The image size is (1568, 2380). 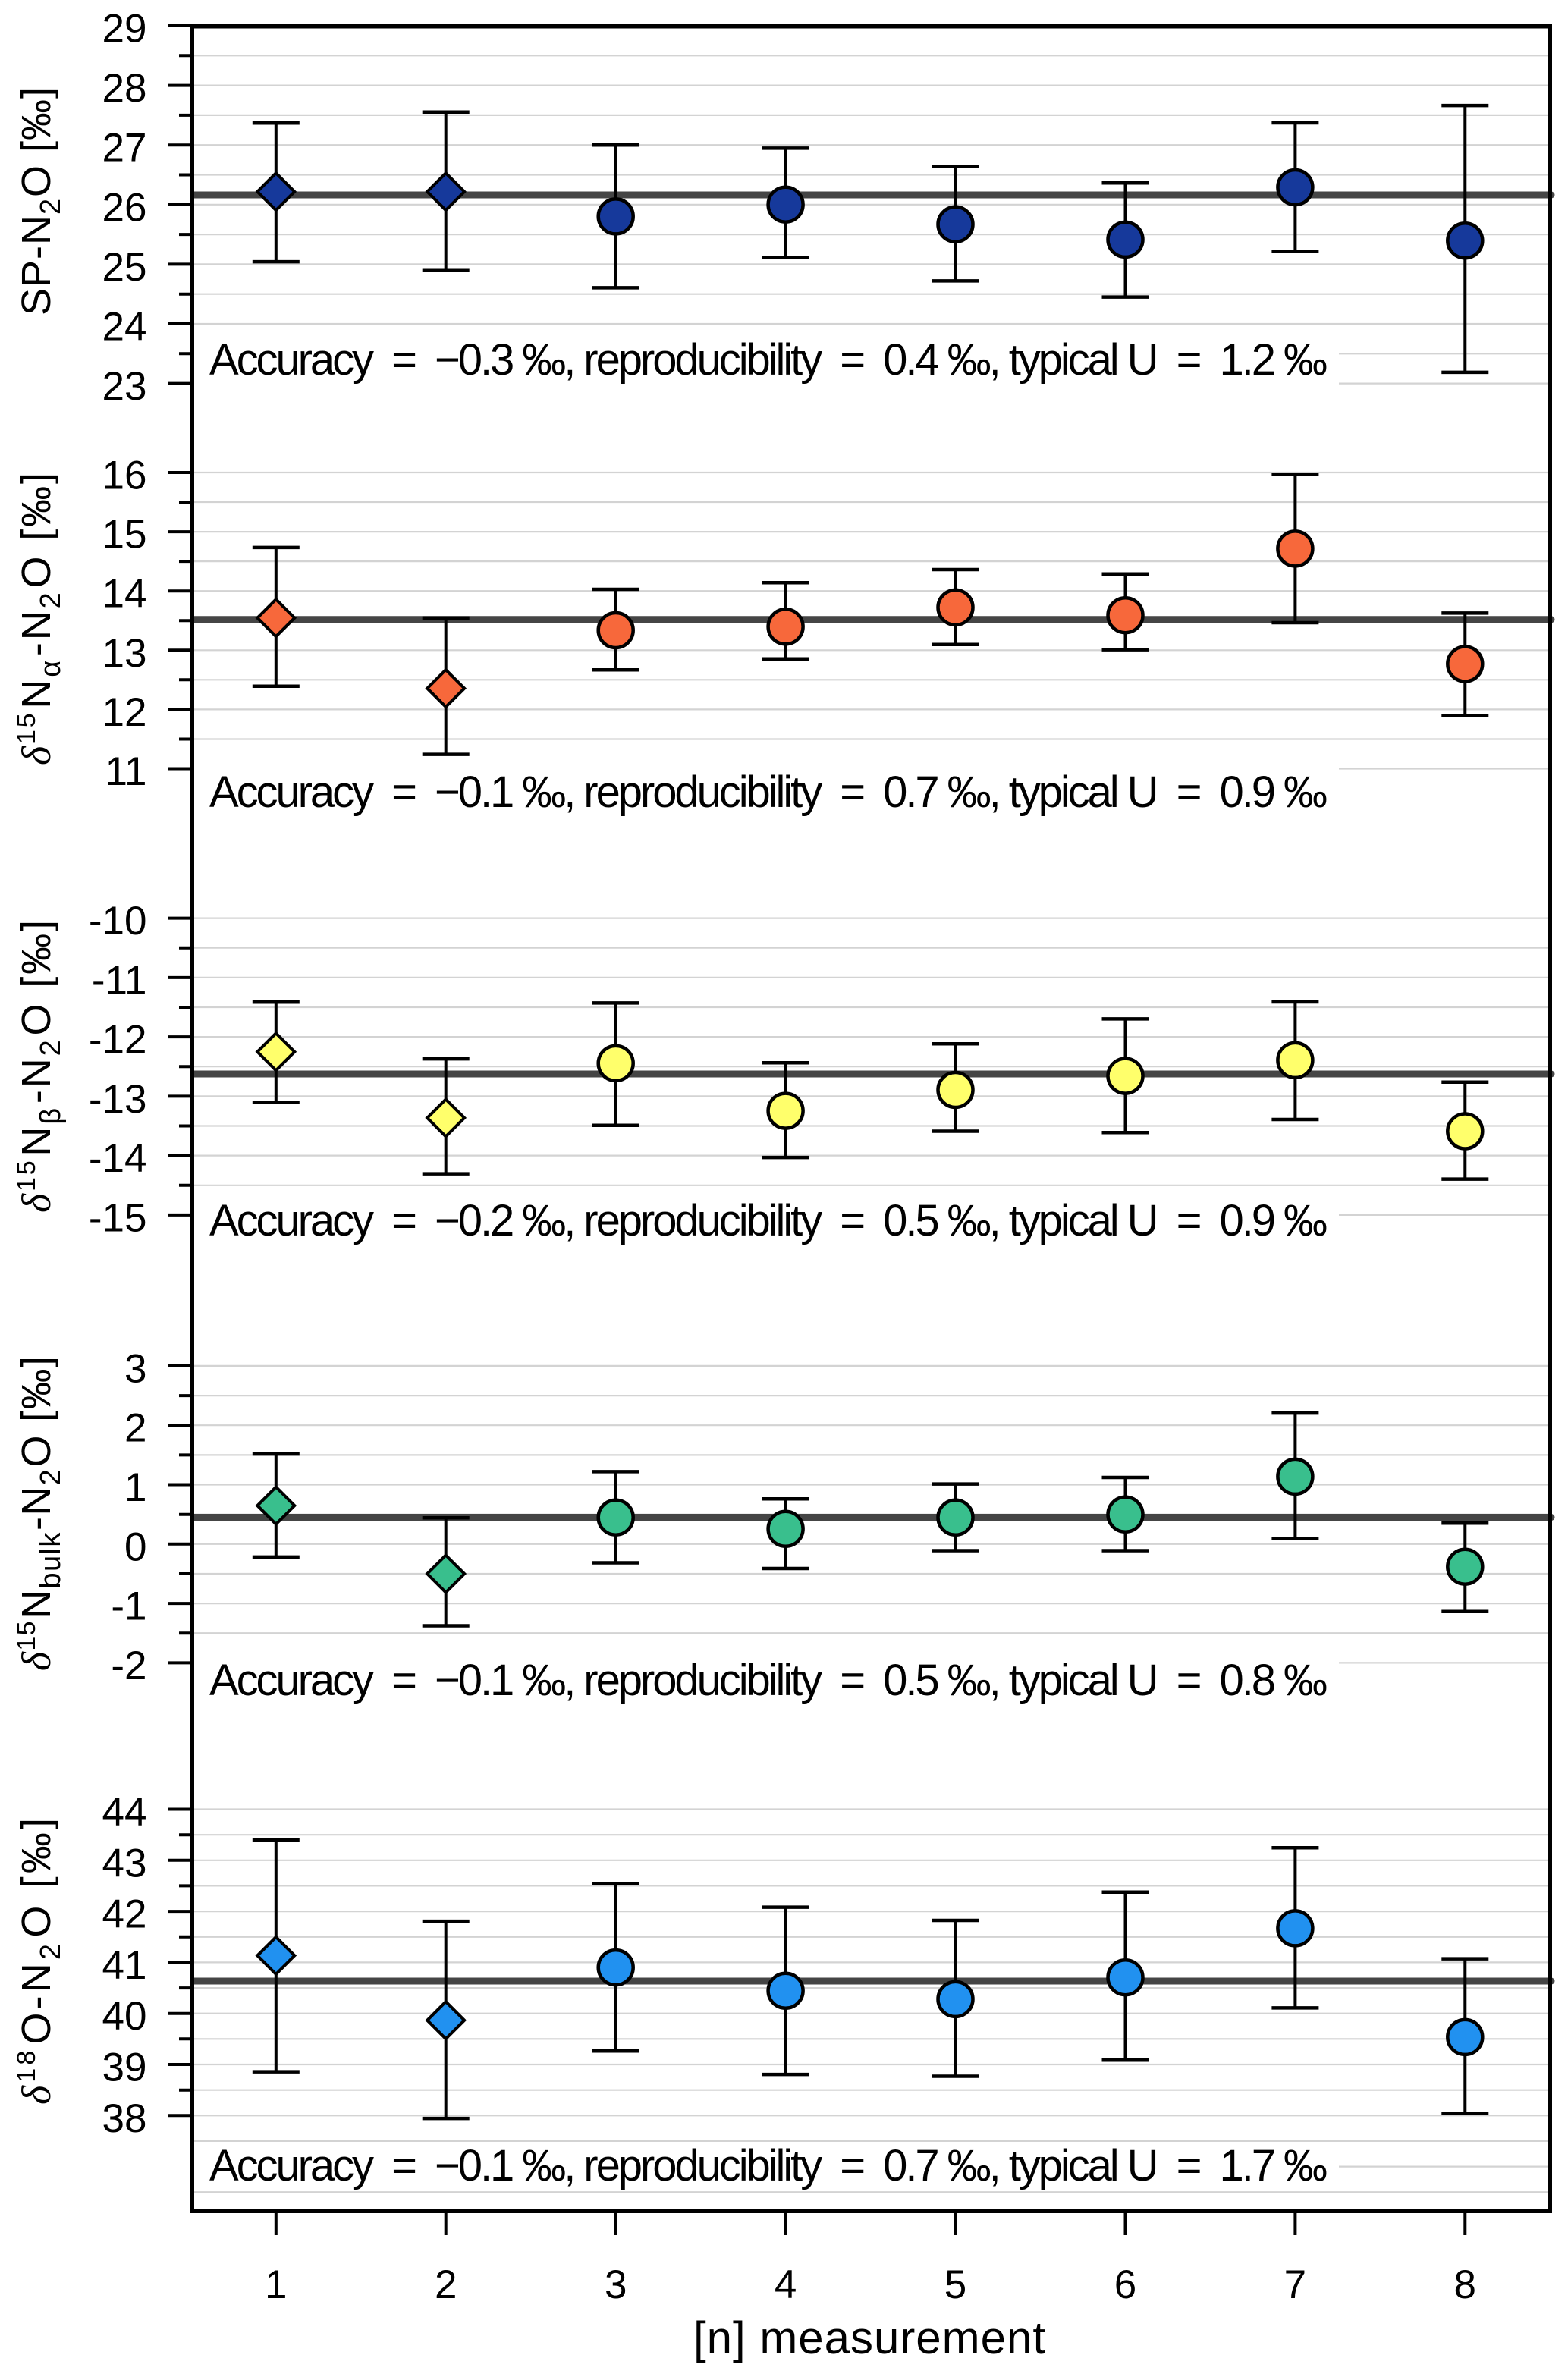 I want to click on svg-text: 14, so click(x=125, y=594).